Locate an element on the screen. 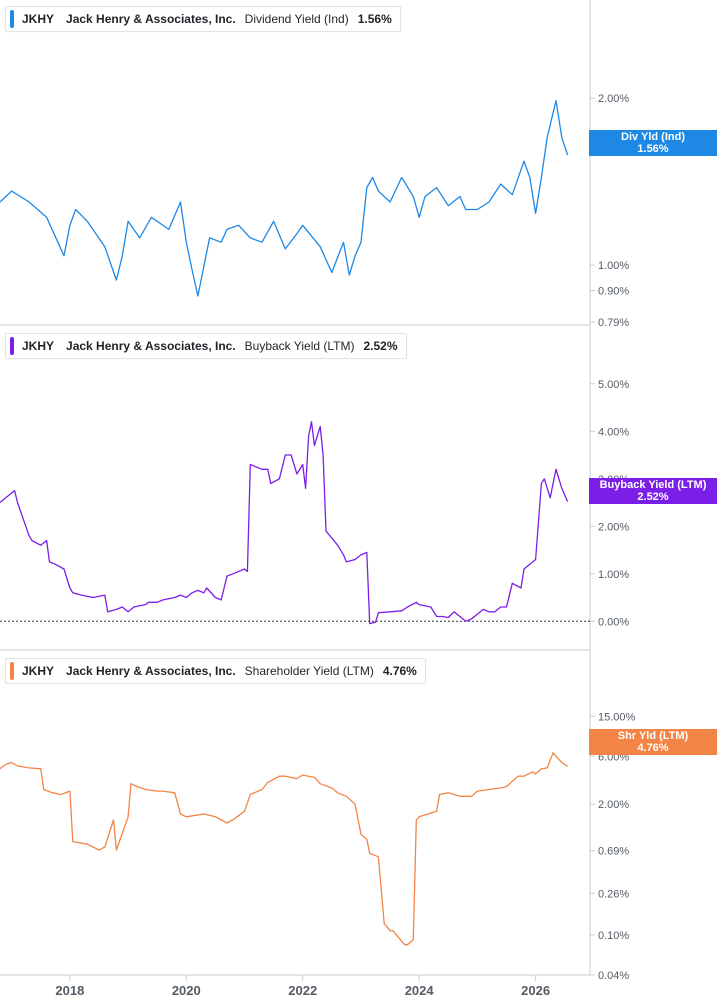 The width and height of the screenshot is (717, 1005). y-tick-label: 5.00% is located at coordinates (613, 385).